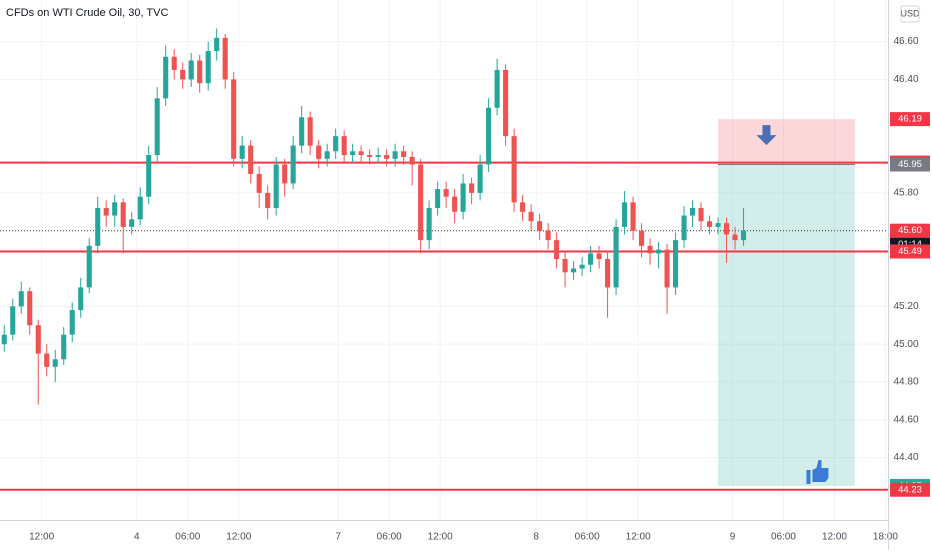 The image size is (932, 555). What do you see at coordinates (87, 13) in the screenshot?
I see `chart-title: CFDs on WTI Crude Oil, 30, TVC` at bounding box center [87, 13].